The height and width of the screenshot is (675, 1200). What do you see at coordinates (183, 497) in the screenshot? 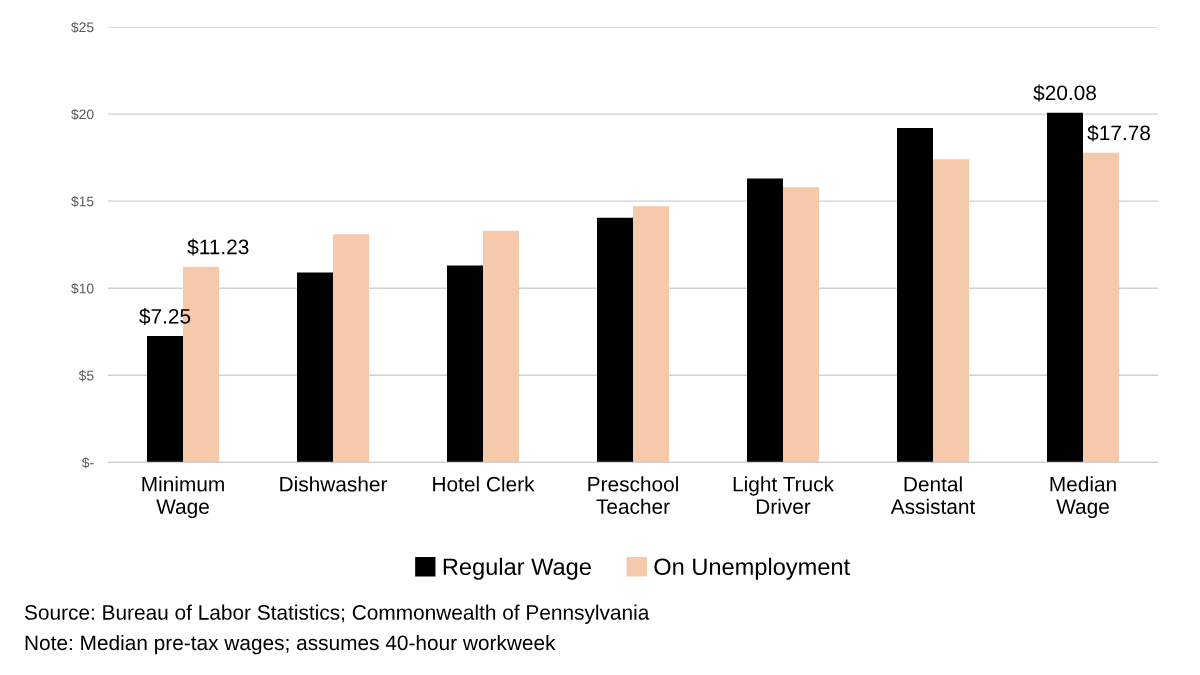
I see `x-tick-label: Minimum Wage` at bounding box center [183, 497].